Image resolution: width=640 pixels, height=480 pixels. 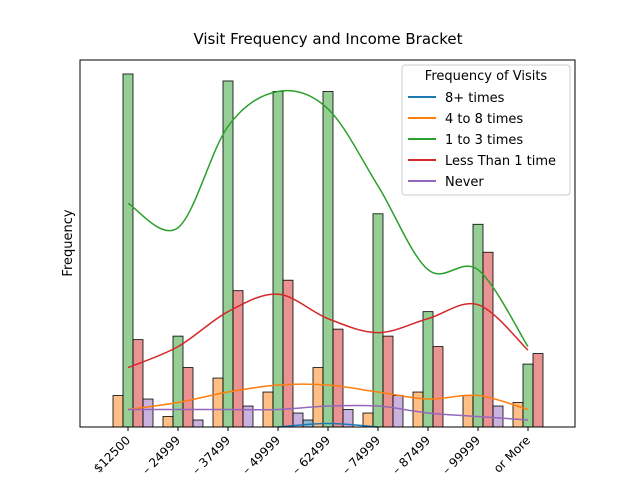 I want to click on legend-label: Never, so click(x=464, y=182).